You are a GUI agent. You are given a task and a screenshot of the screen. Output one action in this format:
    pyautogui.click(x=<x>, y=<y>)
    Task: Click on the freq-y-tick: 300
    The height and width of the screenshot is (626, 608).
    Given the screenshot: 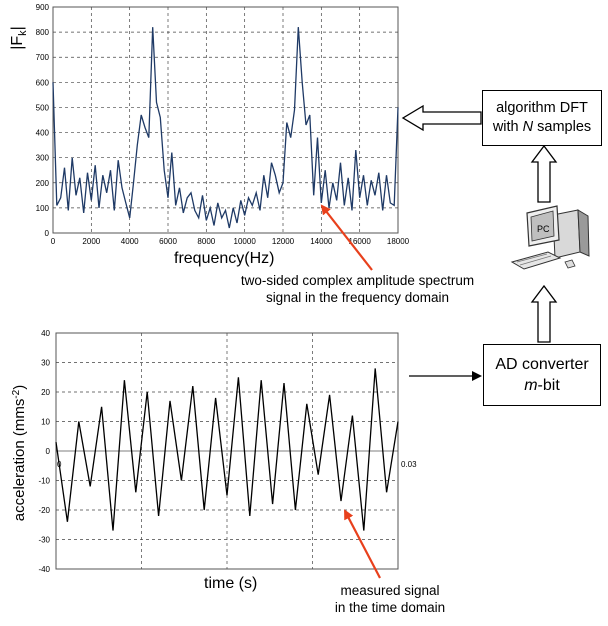 What is the action you would take?
    pyautogui.click(x=43, y=158)
    